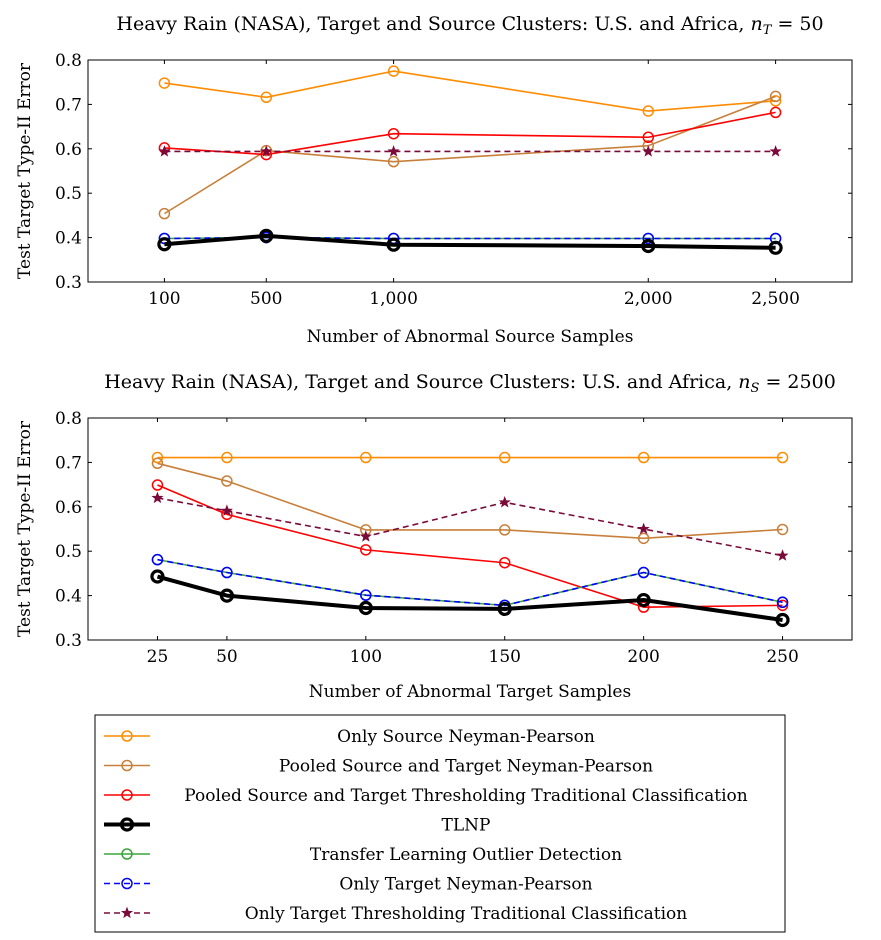 This screenshot has height=940, width=881. I want to click on x-tick-label: 2,000, so click(648, 299).